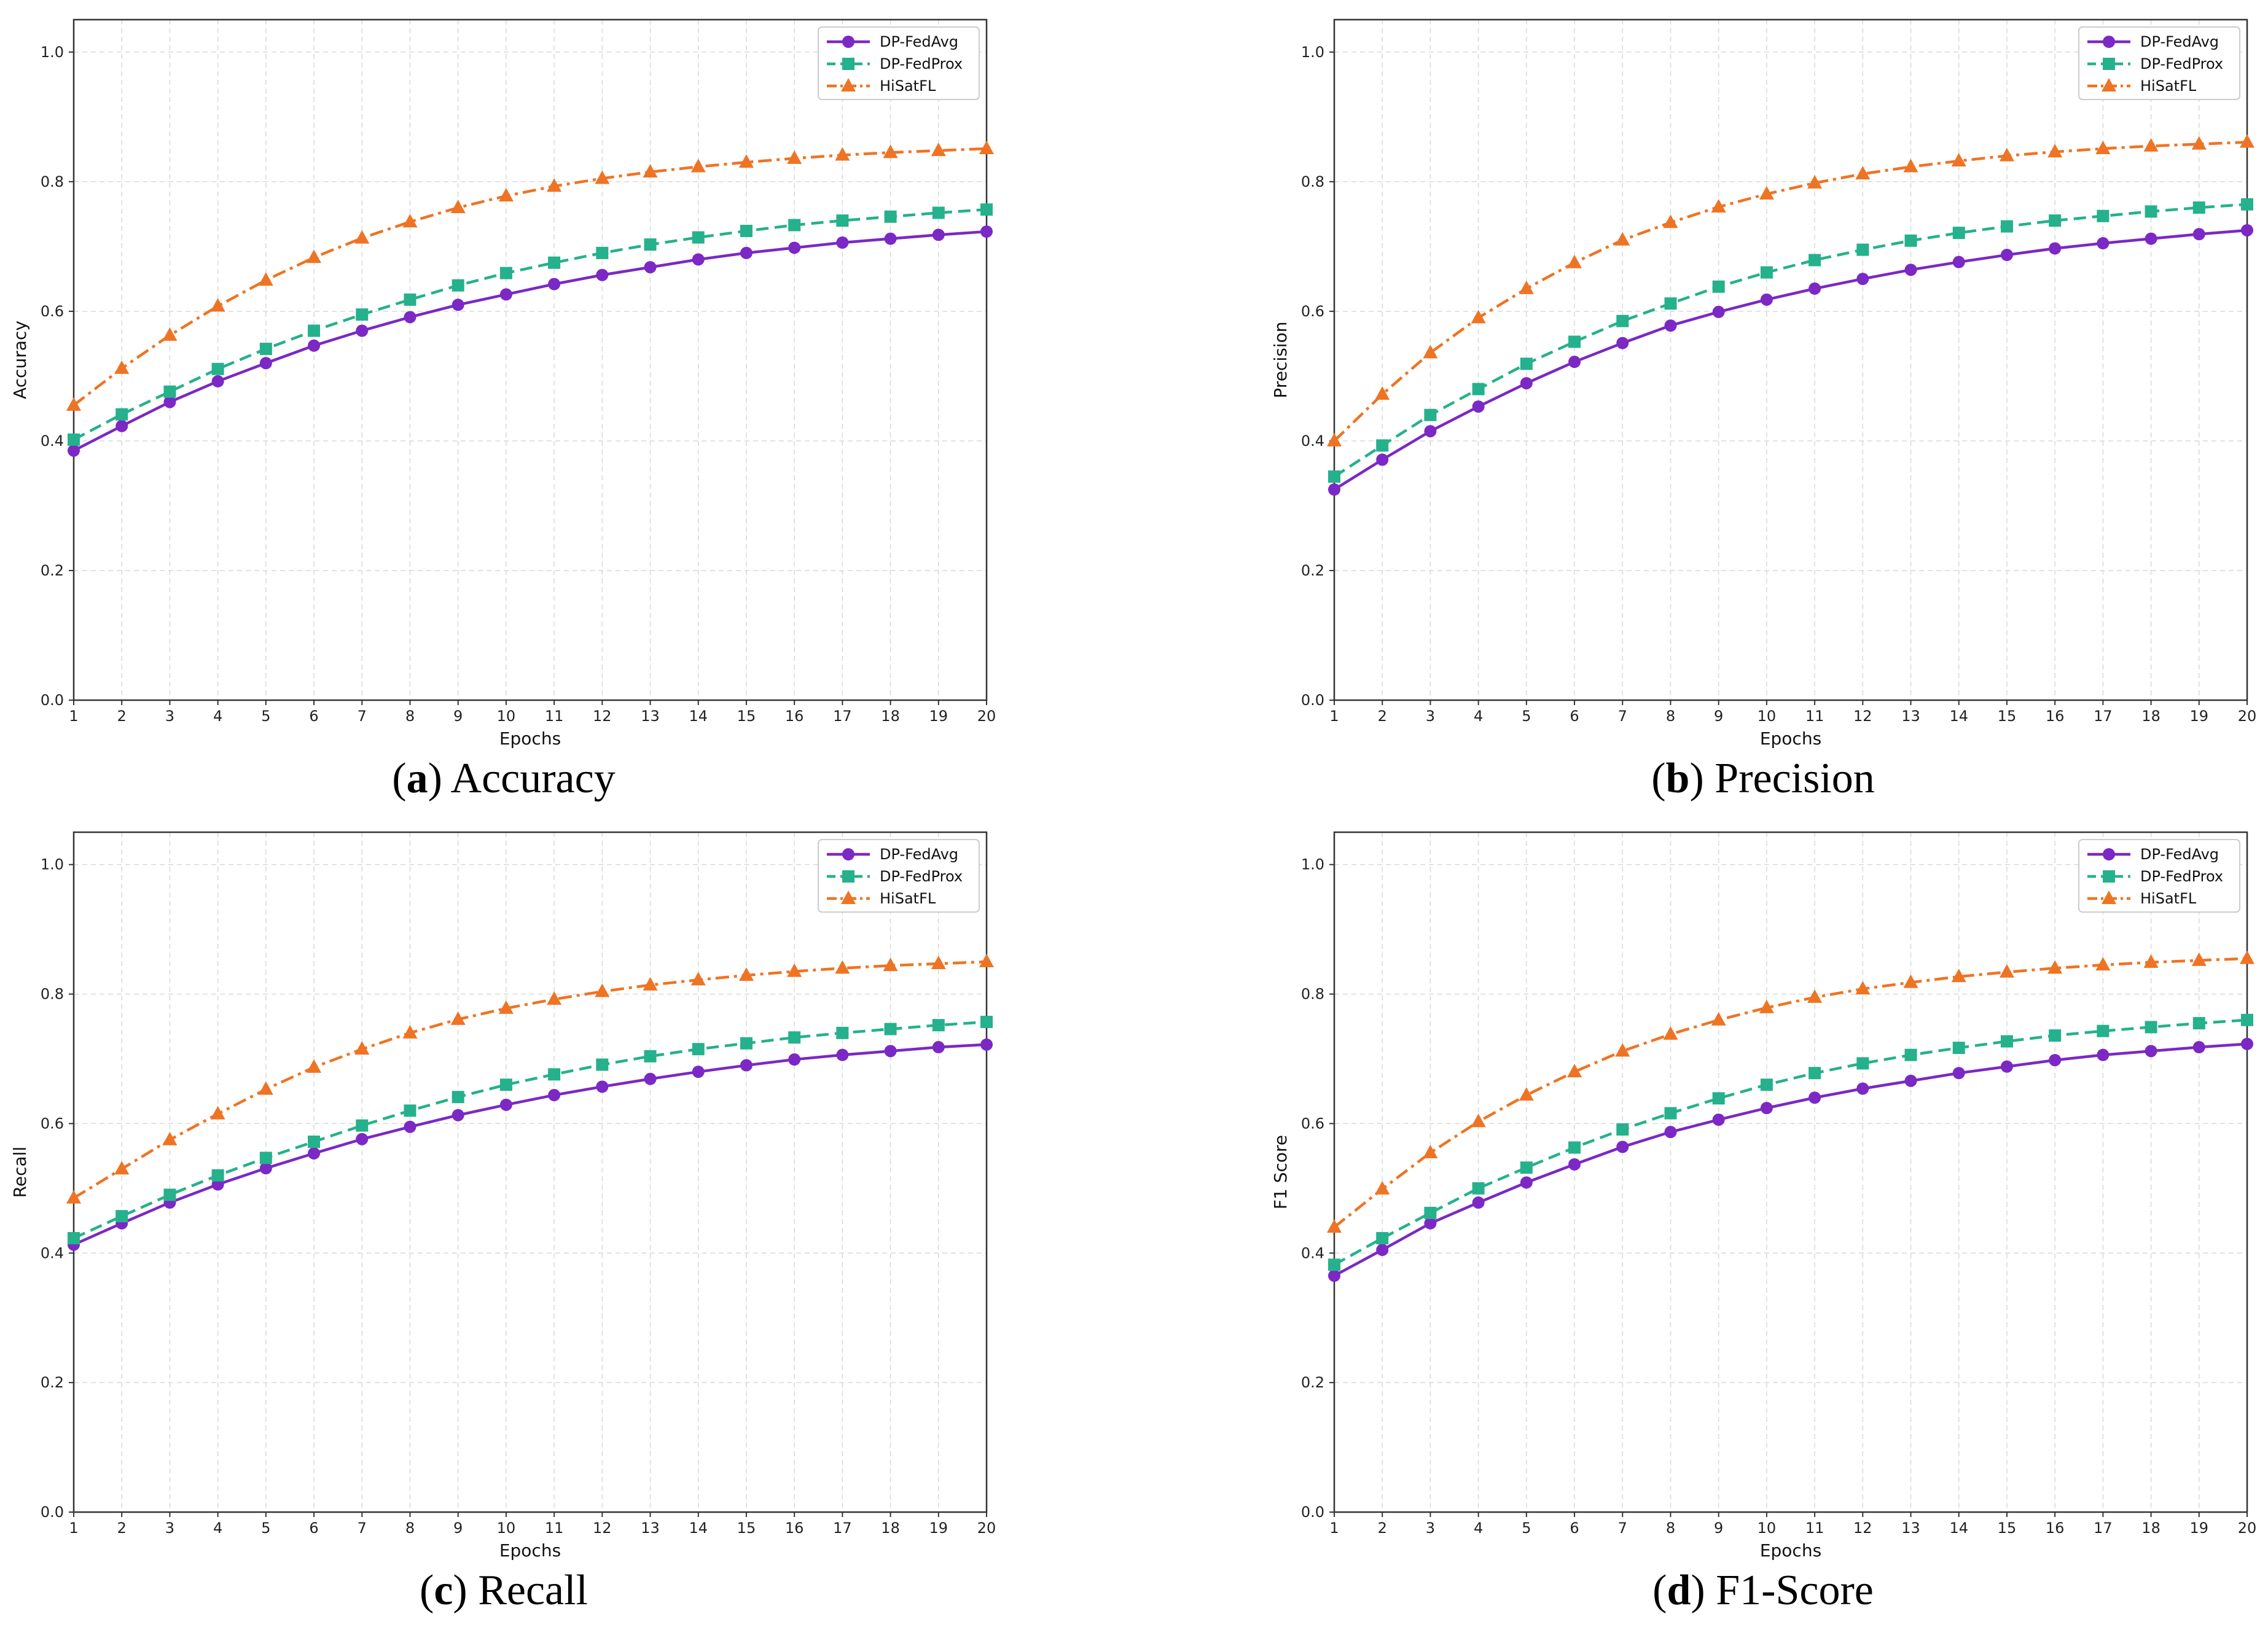 The image size is (2268, 1638). Describe the element at coordinates (1312, 570) in the screenshot. I see `y-tick-label: 0.2` at that location.